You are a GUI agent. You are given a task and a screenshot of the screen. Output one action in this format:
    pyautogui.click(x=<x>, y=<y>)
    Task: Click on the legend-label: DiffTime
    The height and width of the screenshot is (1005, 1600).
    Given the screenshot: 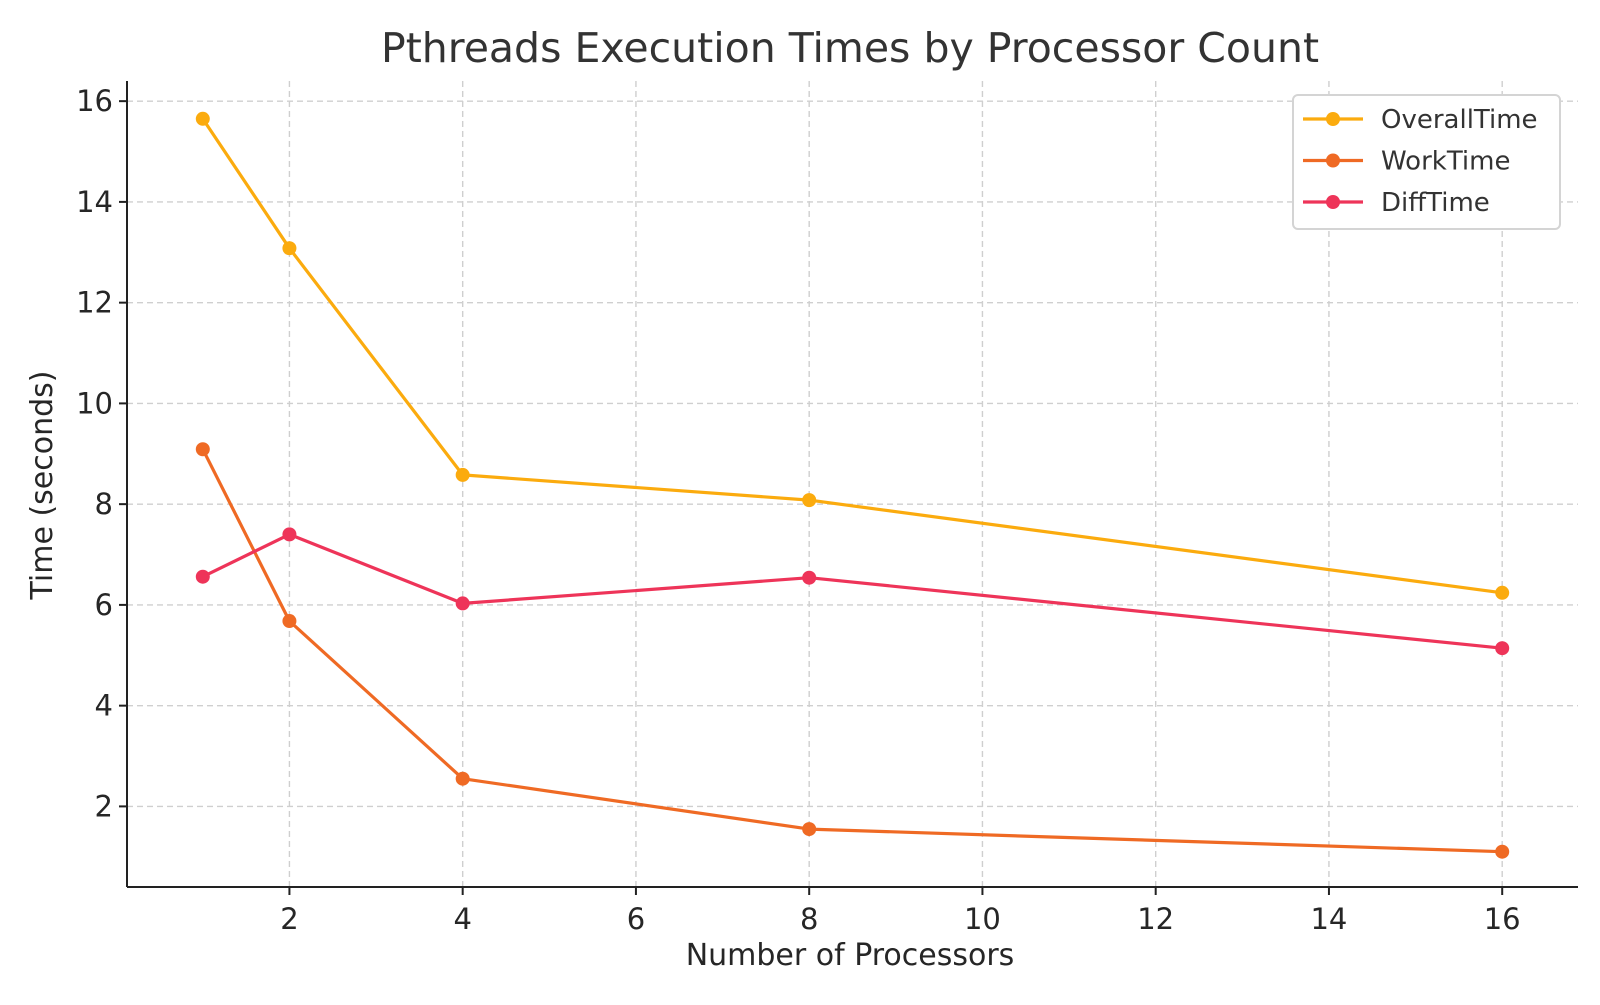 What is the action you would take?
    pyautogui.click(x=1435, y=203)
    